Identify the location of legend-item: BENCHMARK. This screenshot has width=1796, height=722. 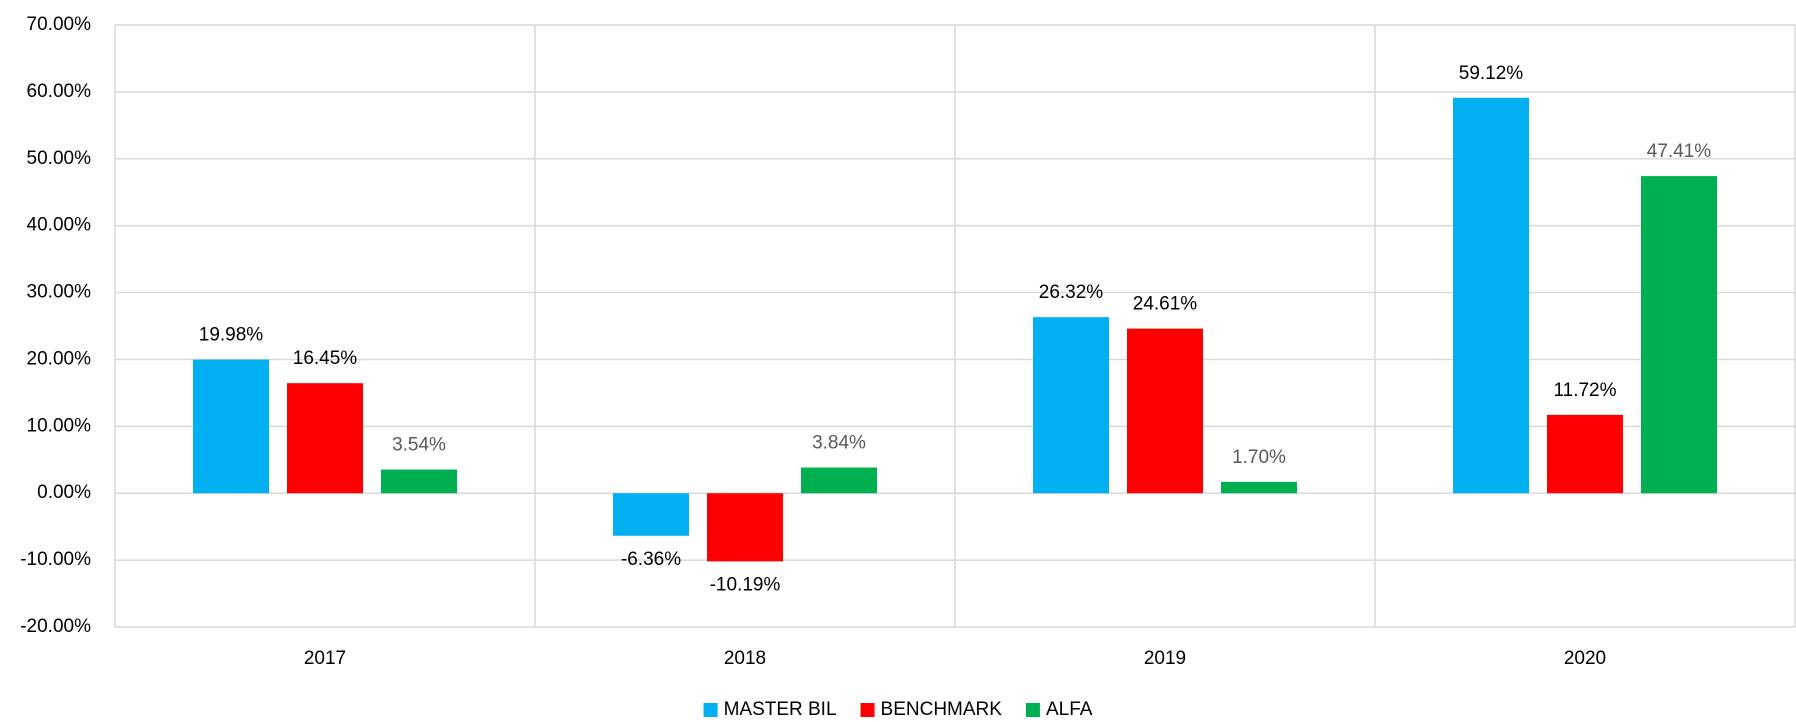
(931, 709).